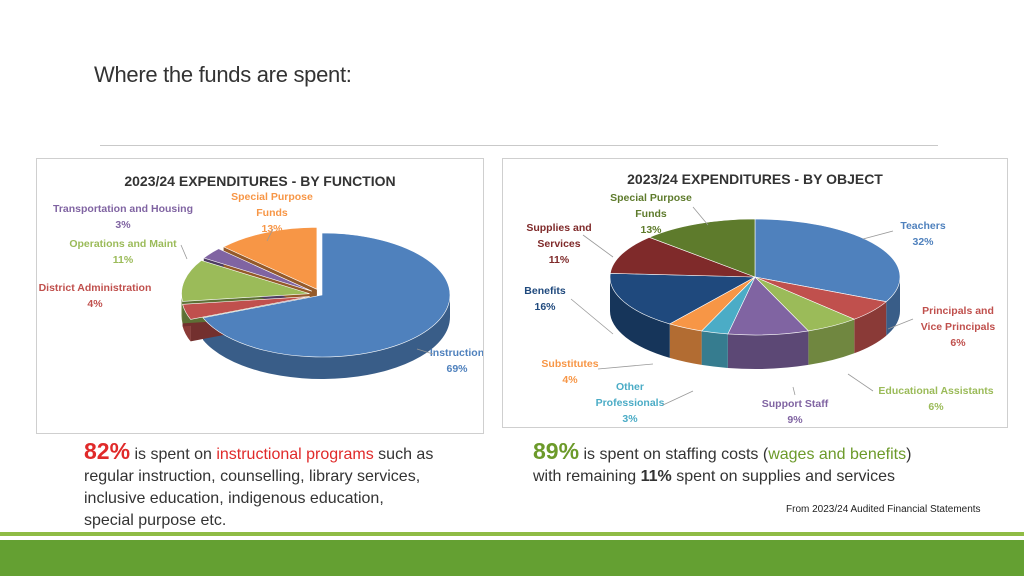 The width and height of the screenshot is (1024, 576). What do you see at coordinates (656, 476) in the screenshot?
I see `caption-right-bold: 11%` at bounding box center [656, 476].